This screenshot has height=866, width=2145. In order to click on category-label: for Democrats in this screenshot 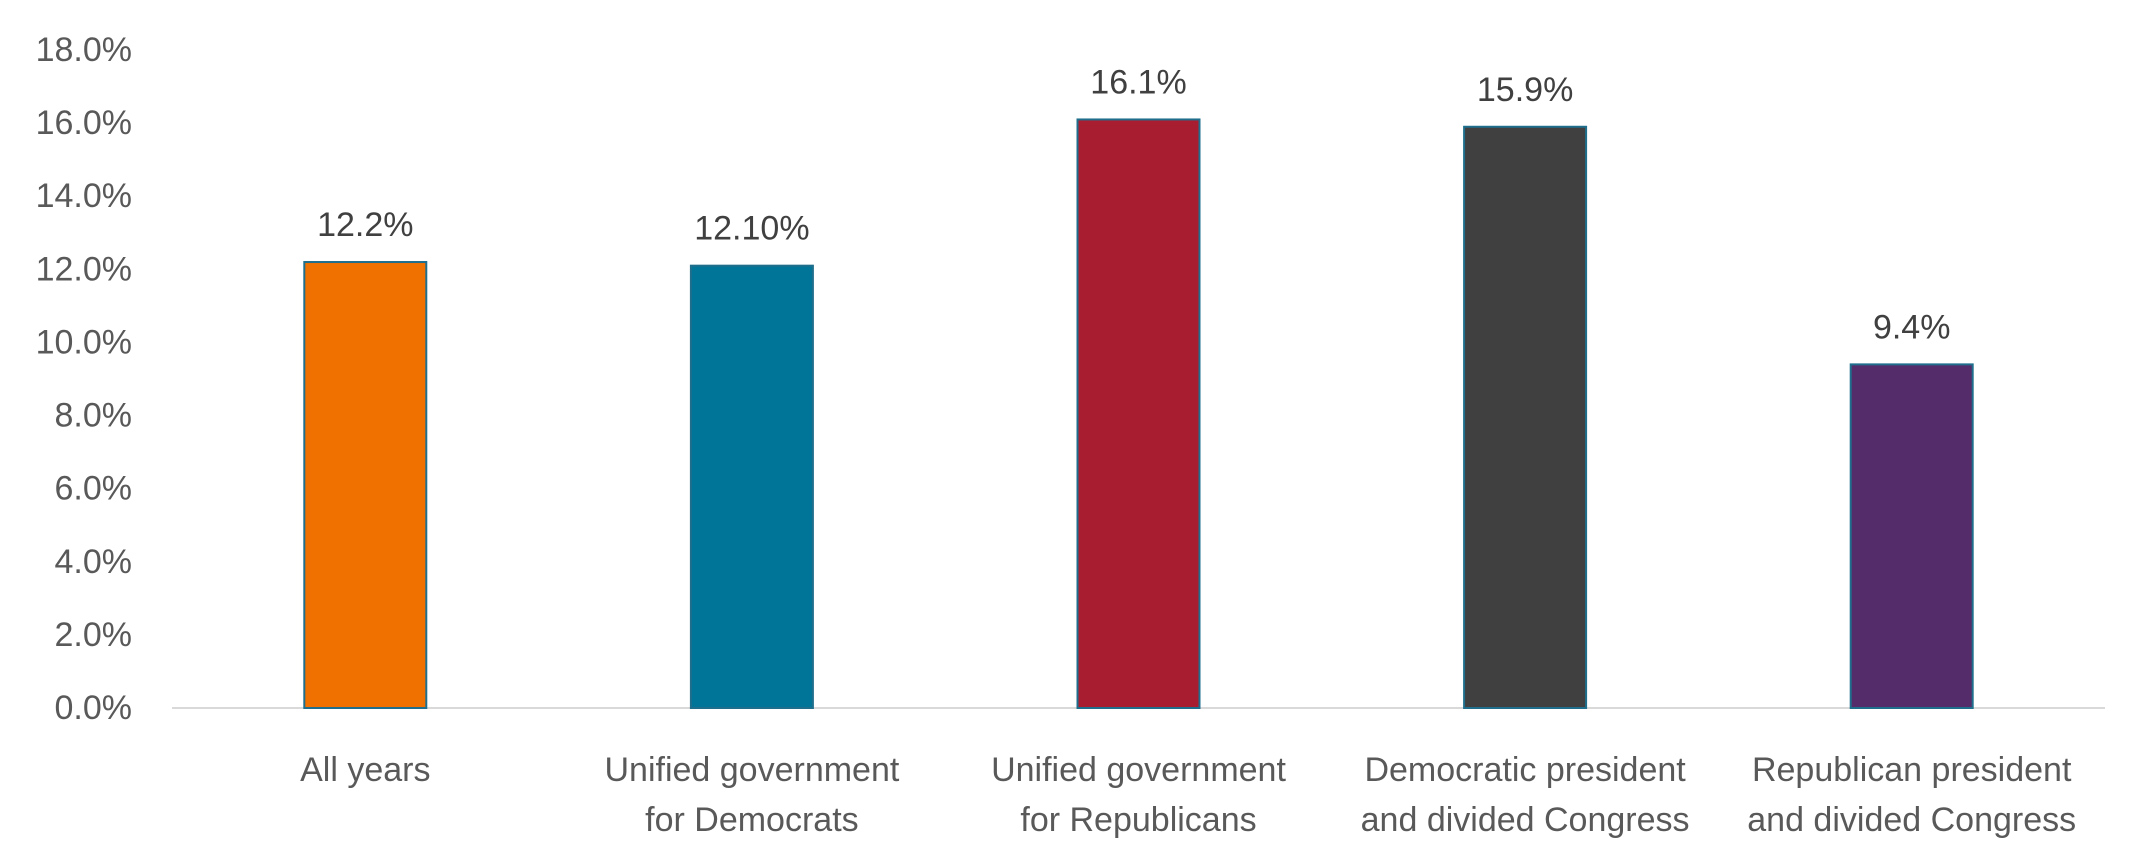, I will do `click(752, 820)`.